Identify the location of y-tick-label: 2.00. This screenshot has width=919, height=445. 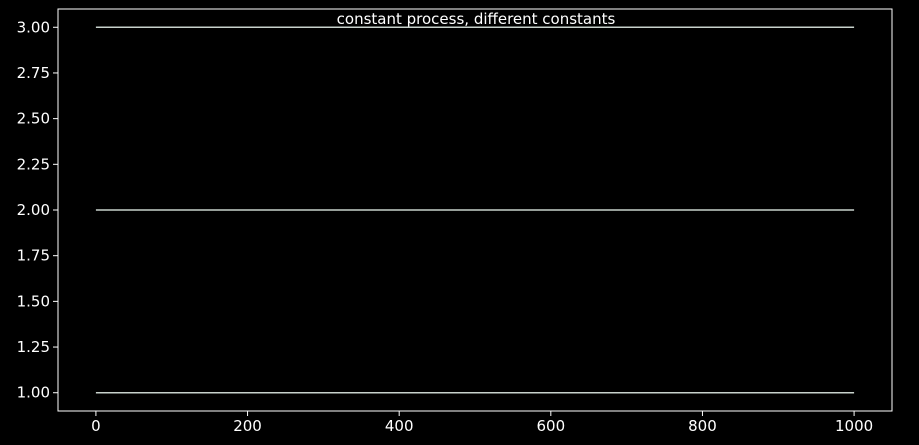
(33, 210).